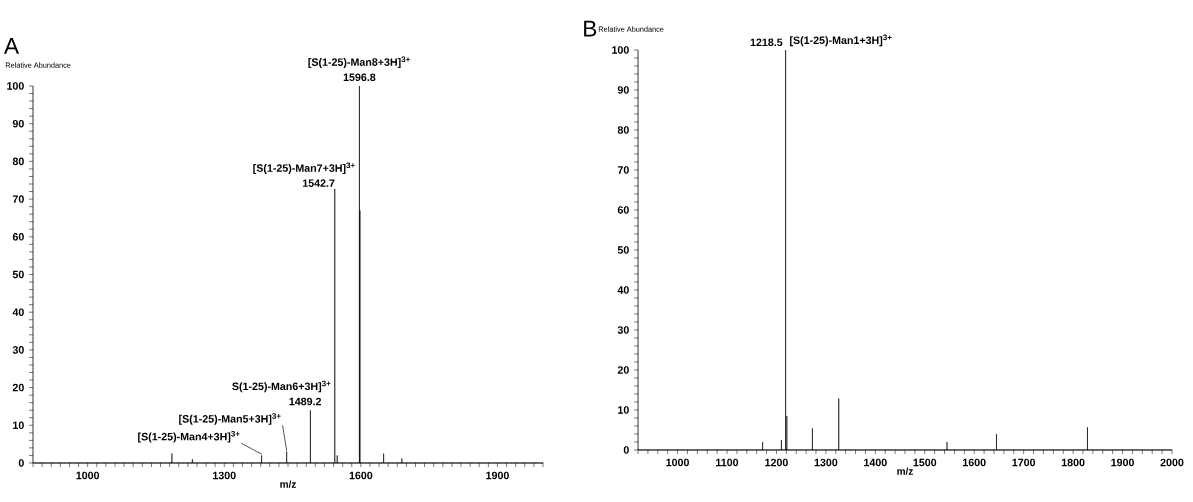  Describe the element at coordinates (305, 401) in the screenshot. I see `annotation: 1489.2` at that location.